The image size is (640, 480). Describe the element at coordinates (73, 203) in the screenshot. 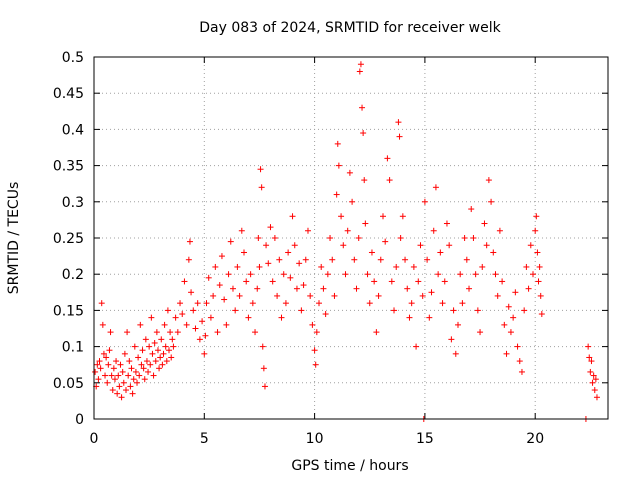

I see `y-tick-label: 0.3` at that location.